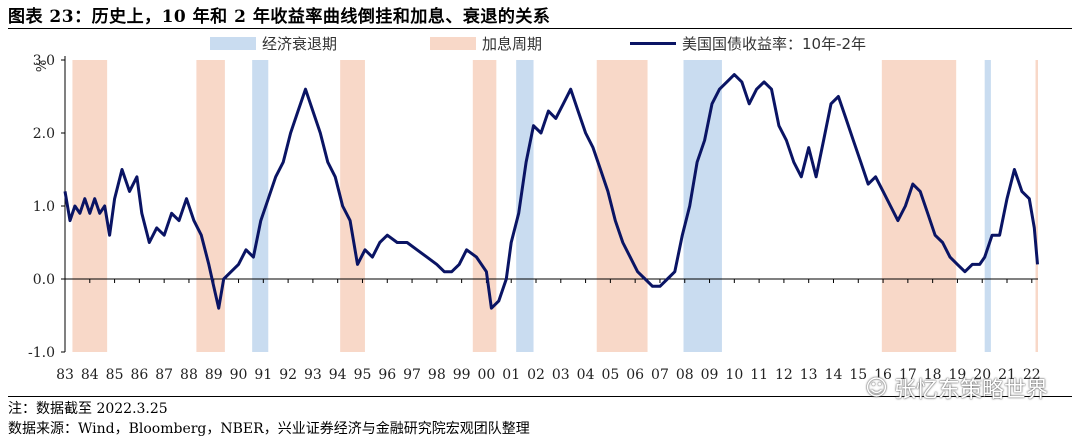 This screenshot has height=439, width=1080. I want to click on x-tick-label-12: 95, so click(363, 375).